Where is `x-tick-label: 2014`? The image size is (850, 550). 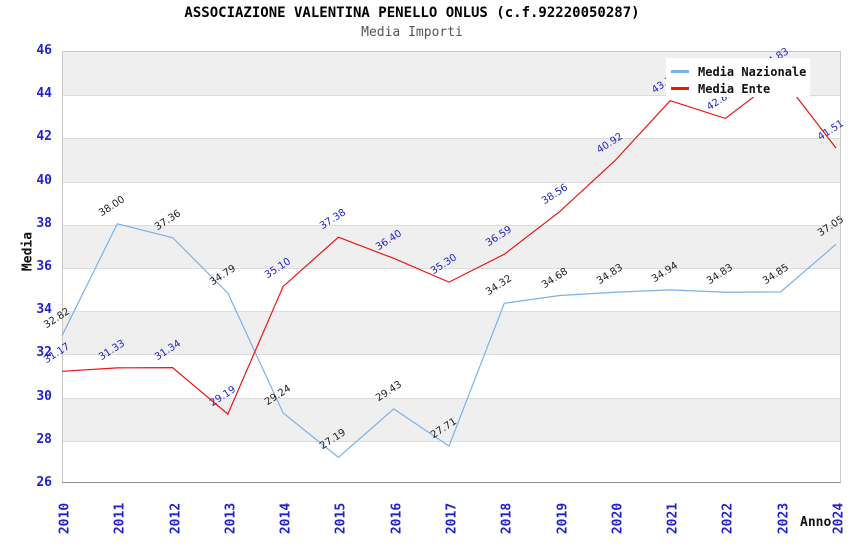 x-tick-label: 2014 is located at coordinates (286, 518).